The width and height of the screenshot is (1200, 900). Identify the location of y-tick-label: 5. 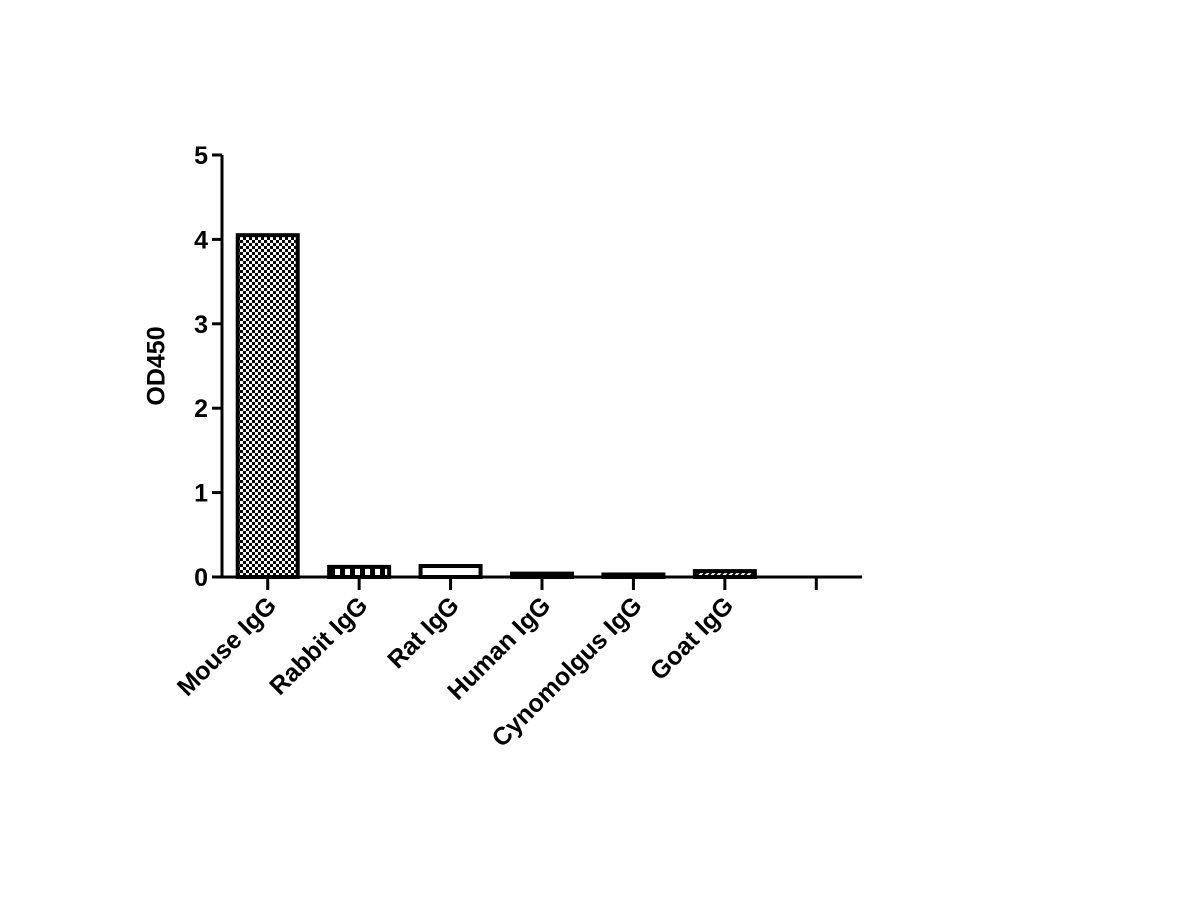
(201, 156).